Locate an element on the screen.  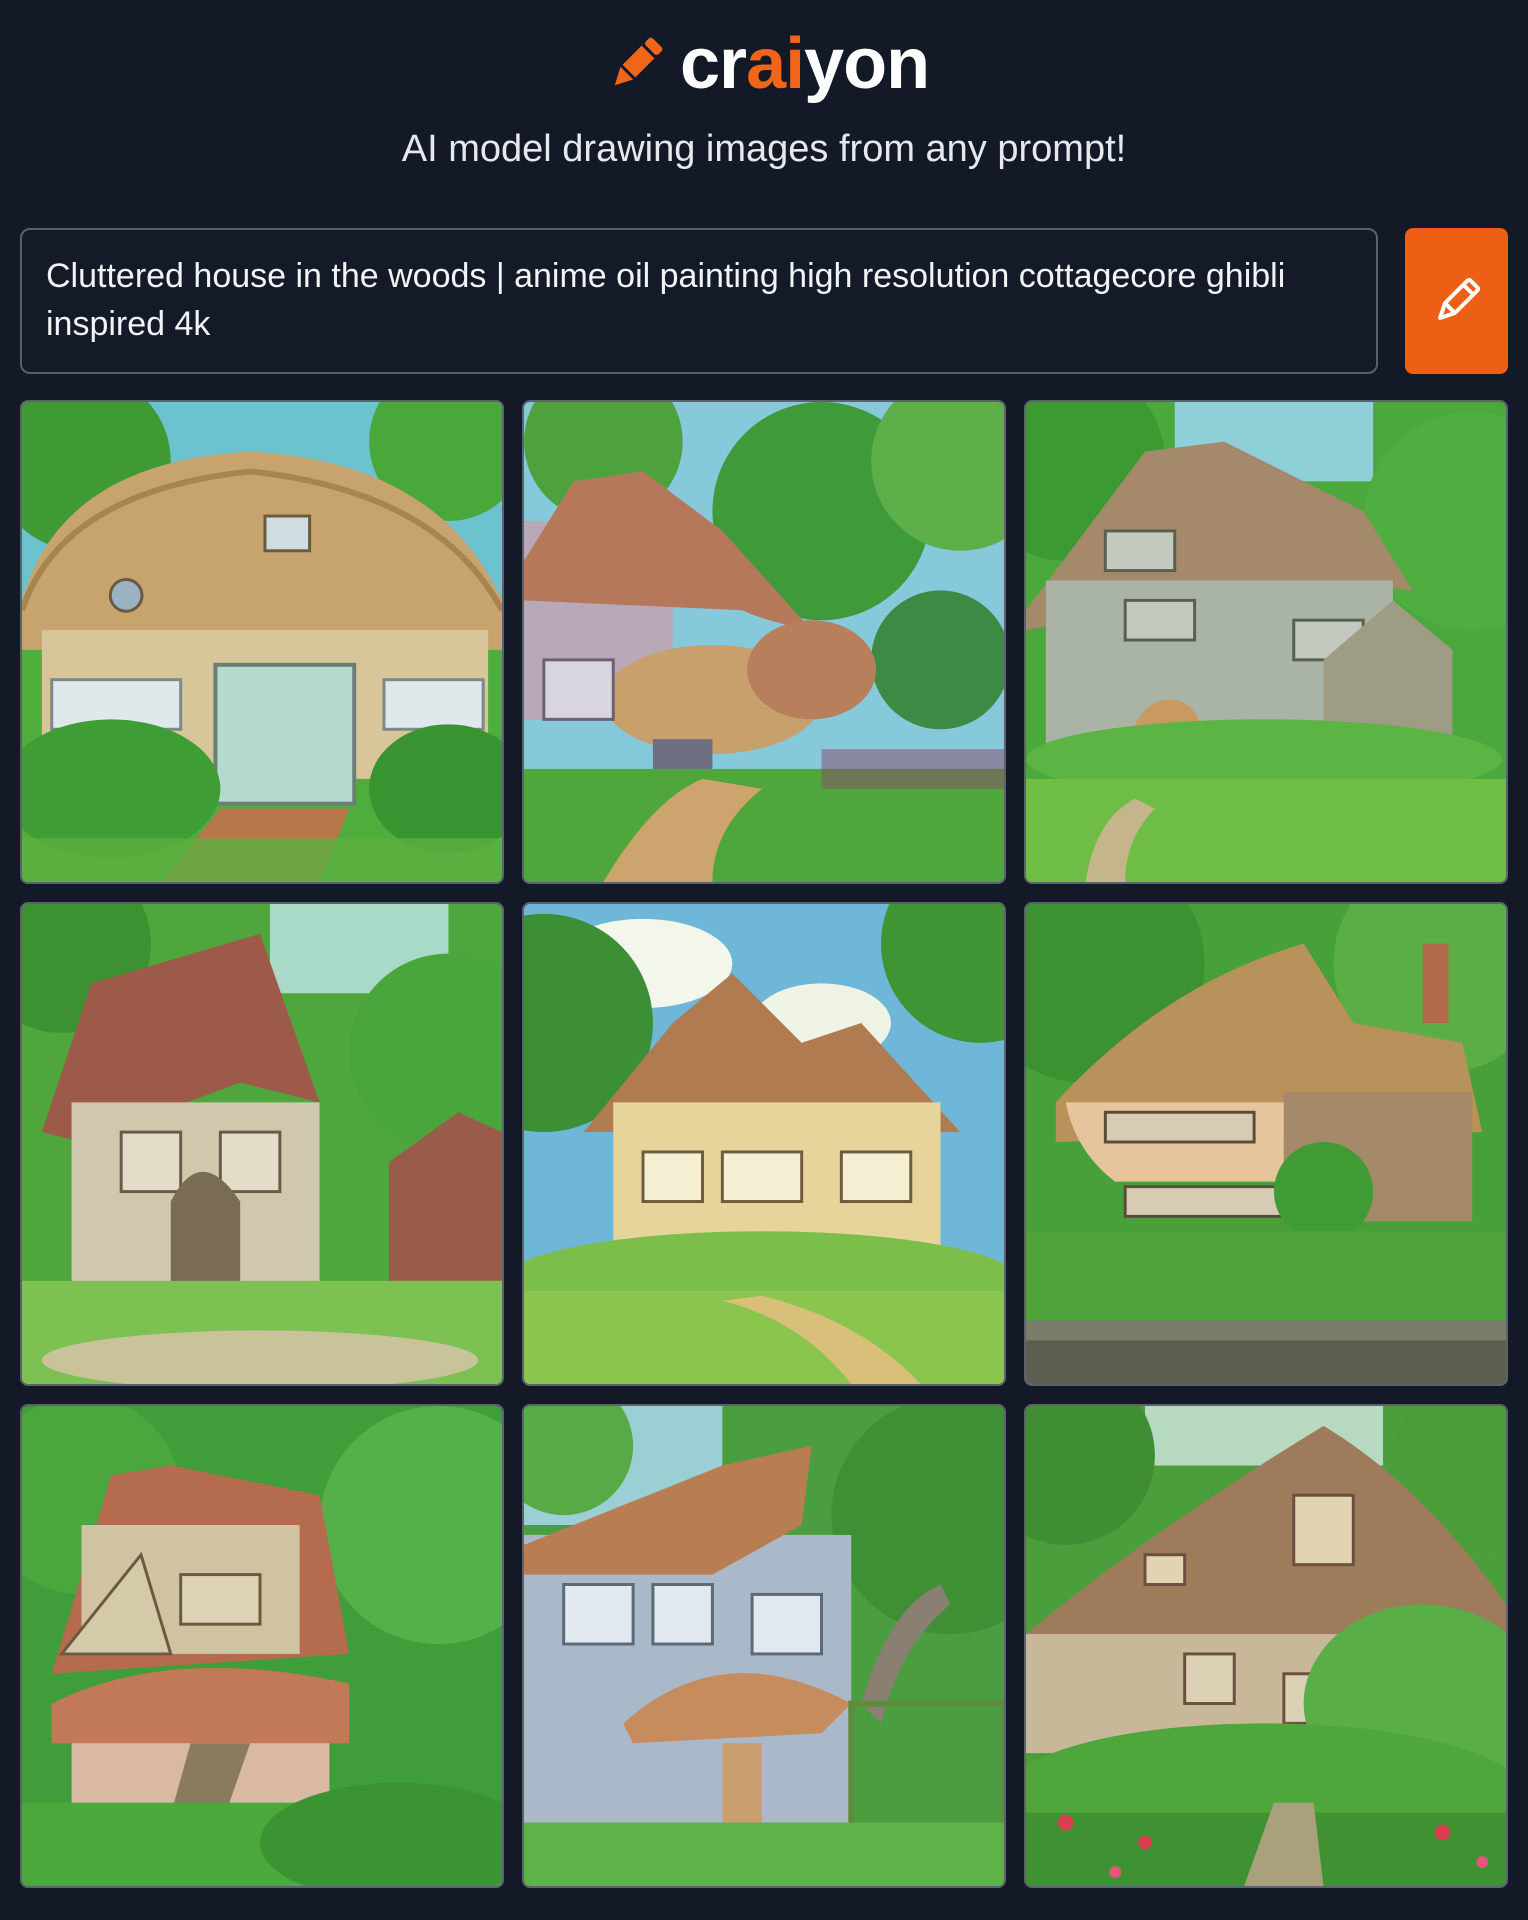
result-image-5-picture is located at coordinates (764, 1144).